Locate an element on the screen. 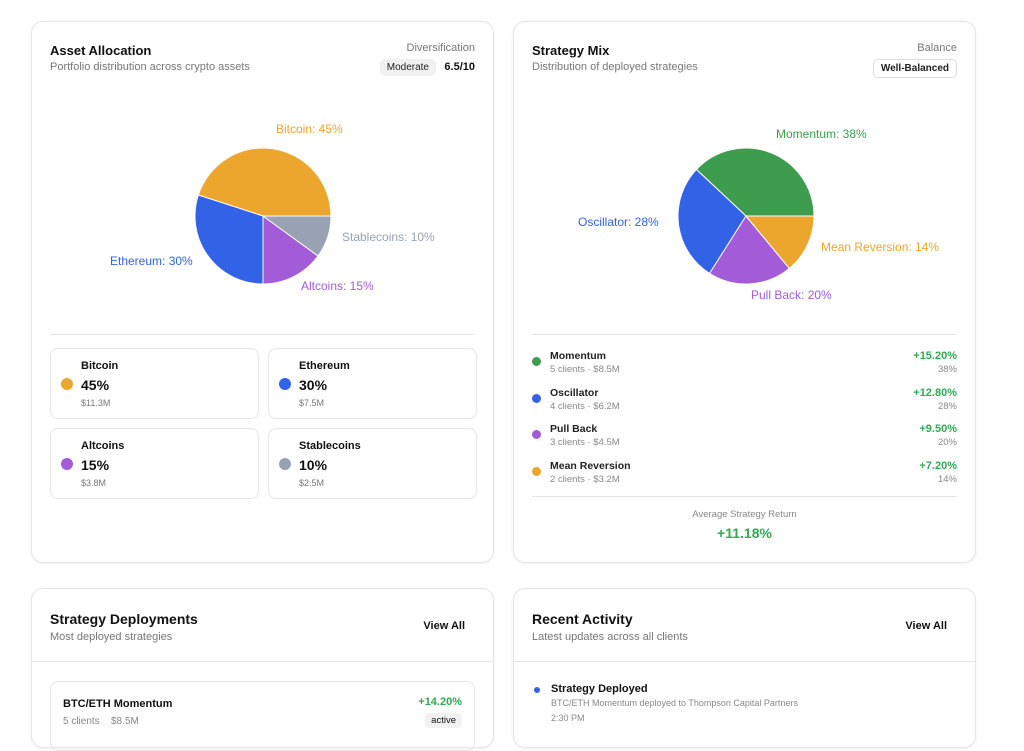 Image resolution: width=1024 pixels, height=751 pixels. pie-slice-mean-reversion is located at coordinates (779, 242).